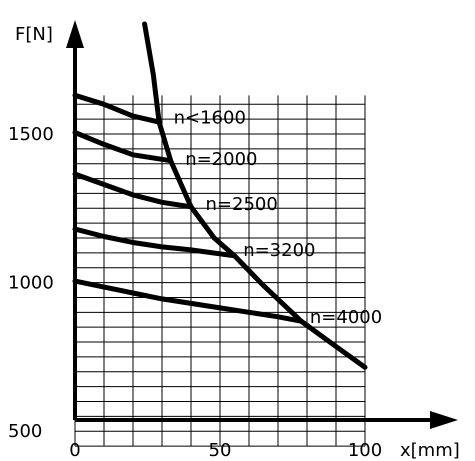 This screenshot has height=461, width=475. Describe the element at coordinates (31, 134) in the screenshot. I see `y-tick-label: 1500` at that location.